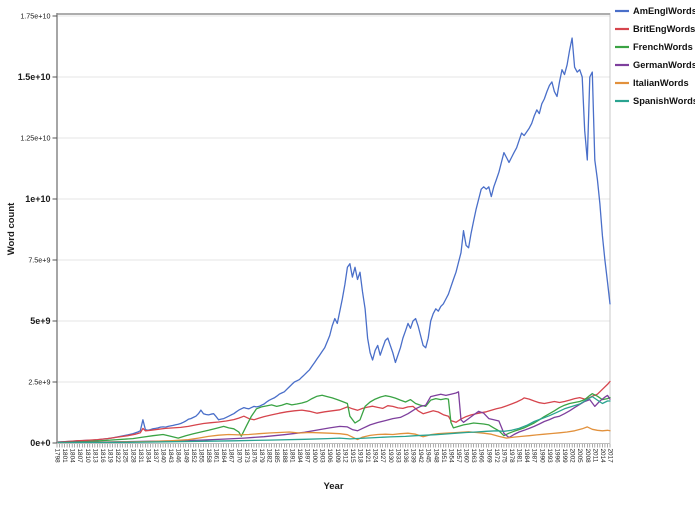 The image size is (695, 506). What do you see at coordinates (367, 456) in the screenshot?
I see `x-tick-label: 1921` at bounding box center [367, 456].